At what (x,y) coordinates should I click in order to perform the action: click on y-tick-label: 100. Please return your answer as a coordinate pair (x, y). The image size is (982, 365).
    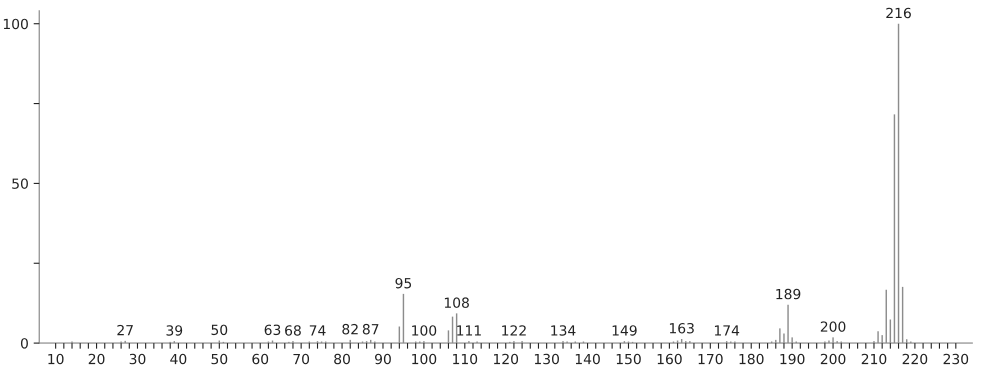
    Looking at the image, I should click on (16, 24).